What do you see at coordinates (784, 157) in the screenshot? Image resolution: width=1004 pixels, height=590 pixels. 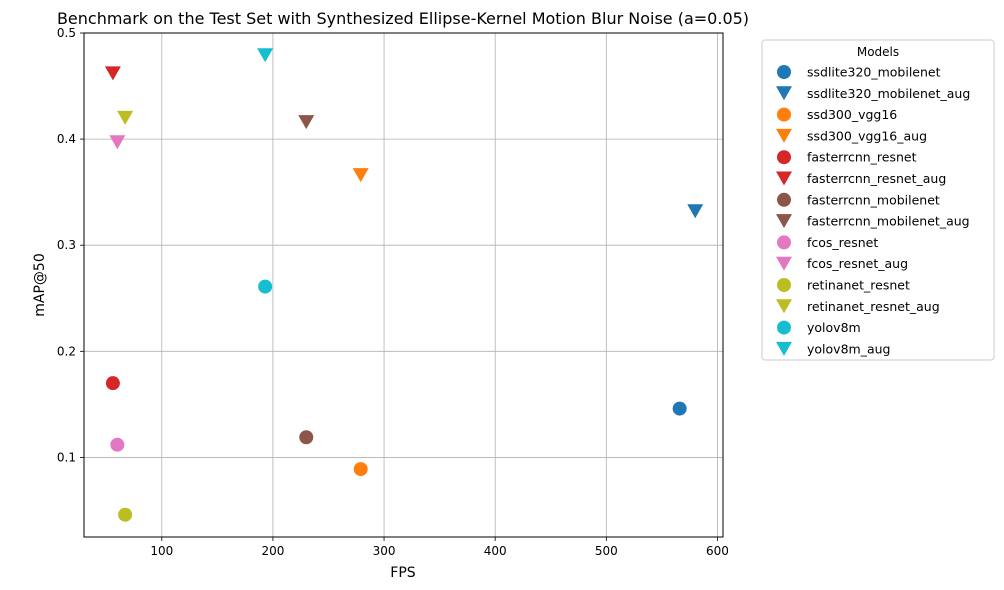 I see `legend-marker-fasterrcnn-resnet` at bounding box center [784, 157].